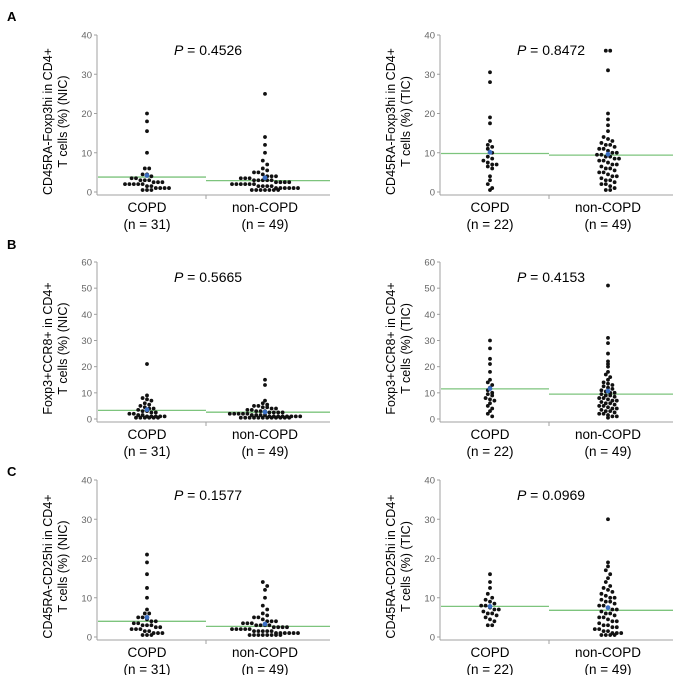 Image resolution: width=685 pixels, height=675 pixels. I want to click on y-tick-label: 50, so click(86, 289).